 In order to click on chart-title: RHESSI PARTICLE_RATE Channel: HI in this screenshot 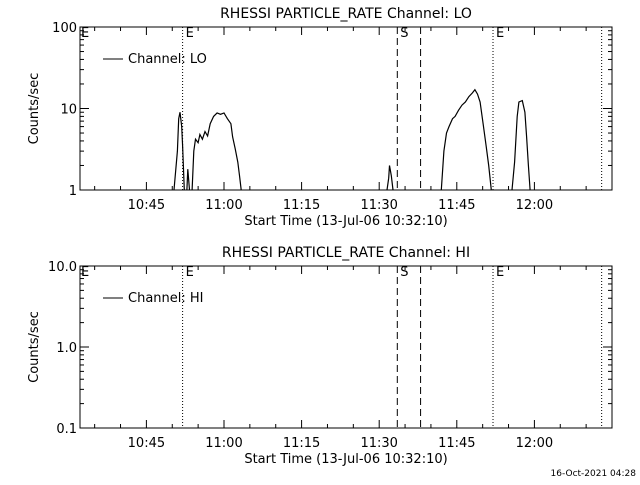, I will do `click(346, 253)`.